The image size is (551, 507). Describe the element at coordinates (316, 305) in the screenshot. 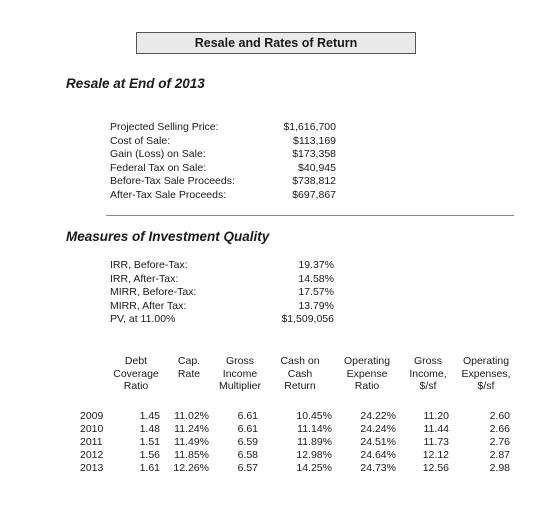

I see `quality-value: 13.79%` at that location.